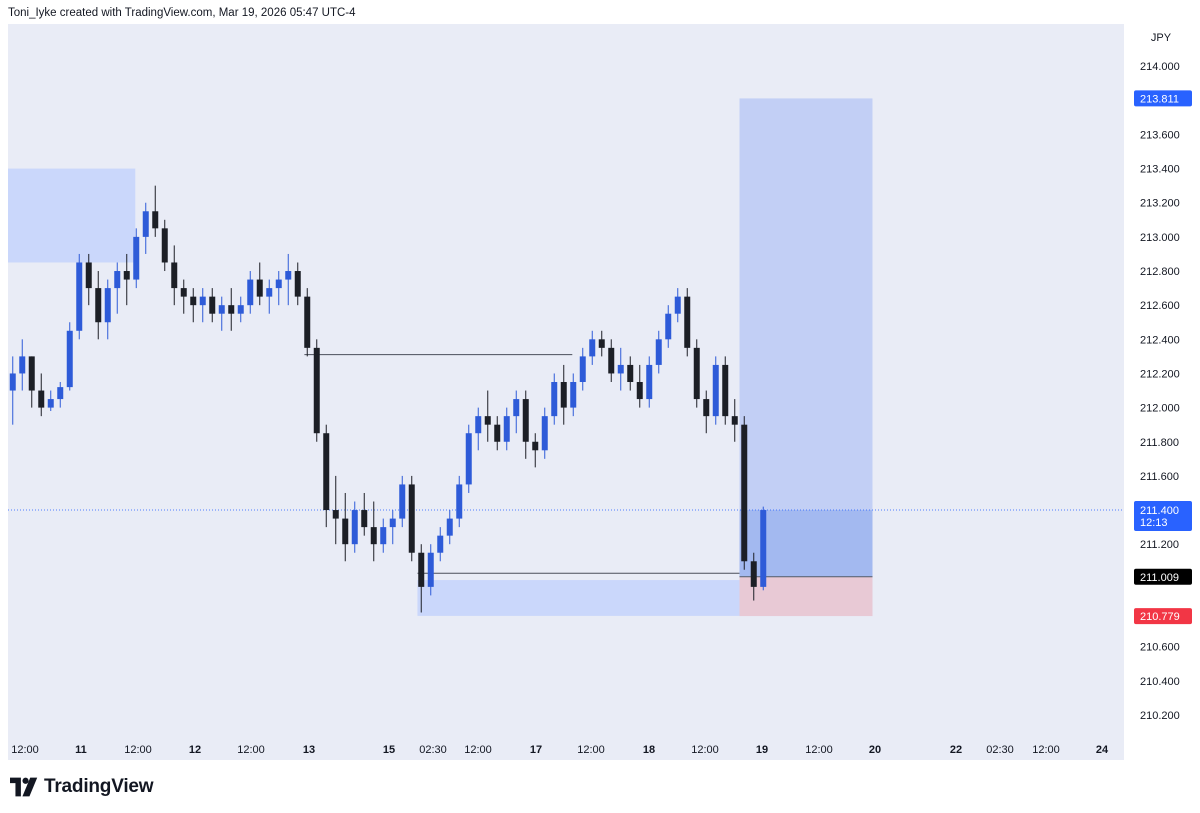 This screenshot has height=813, width=1200. I want to click on y-tick-label: 212.600, so click(1160, 306).